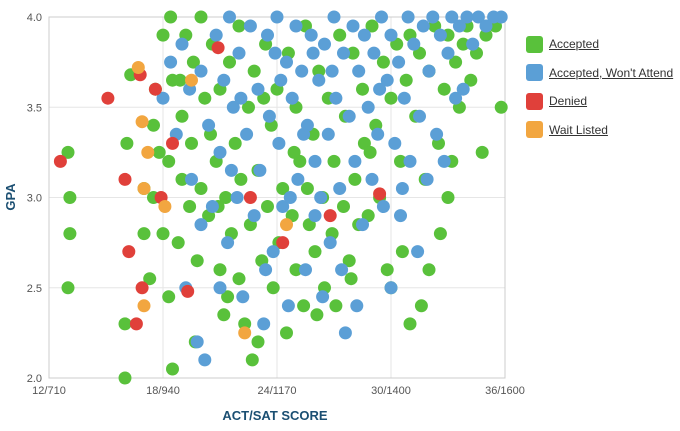 Image resolution: width=680 pixels, height=431 pixels. Describe the element at coordinates (34, 199) in the screenshot. I see `y-tick-label: 3.0` at that location.